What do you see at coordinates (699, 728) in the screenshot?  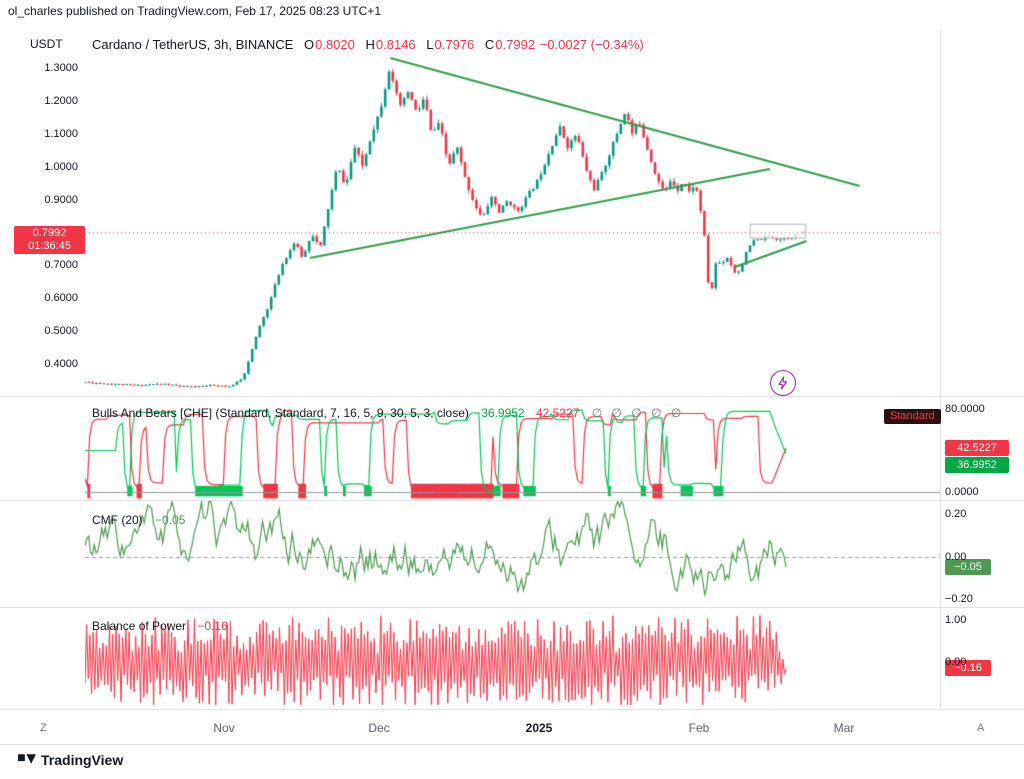 I see `time-axis-label: Feb` at bounding box center [699, 728].